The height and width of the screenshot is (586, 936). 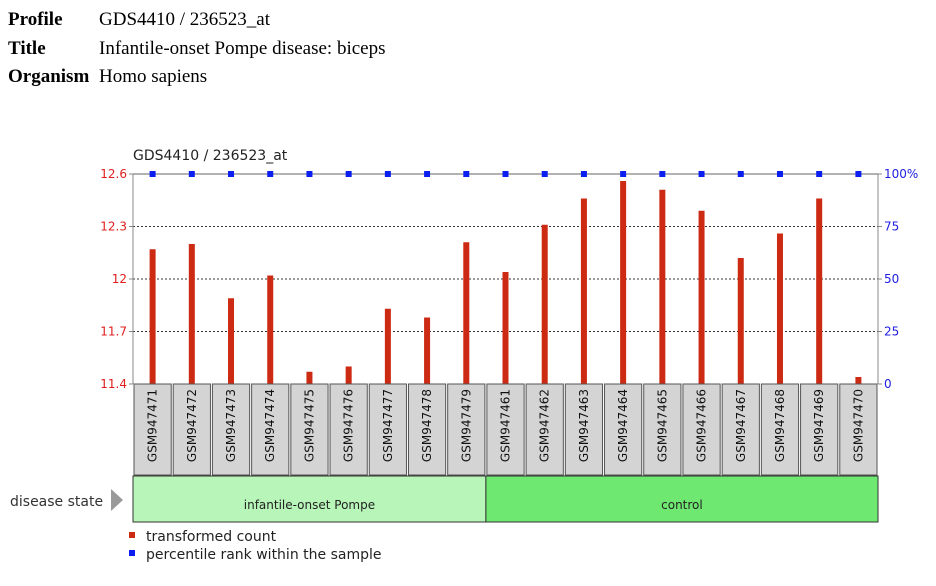 What do you see at coordinates (682, 505) in the screenshot?
I see `group-label: control` at bounding box center [682, 505].